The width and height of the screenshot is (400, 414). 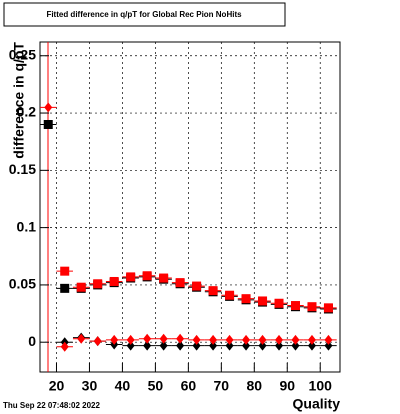 I want to click on x-tick-label: 50, so click(x=156, y=386).